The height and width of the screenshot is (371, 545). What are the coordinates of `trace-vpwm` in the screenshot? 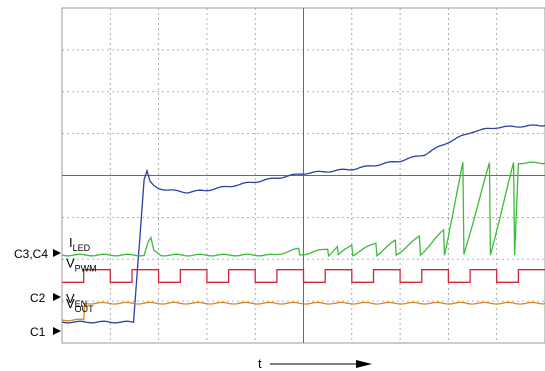 It's located at (303, 276).